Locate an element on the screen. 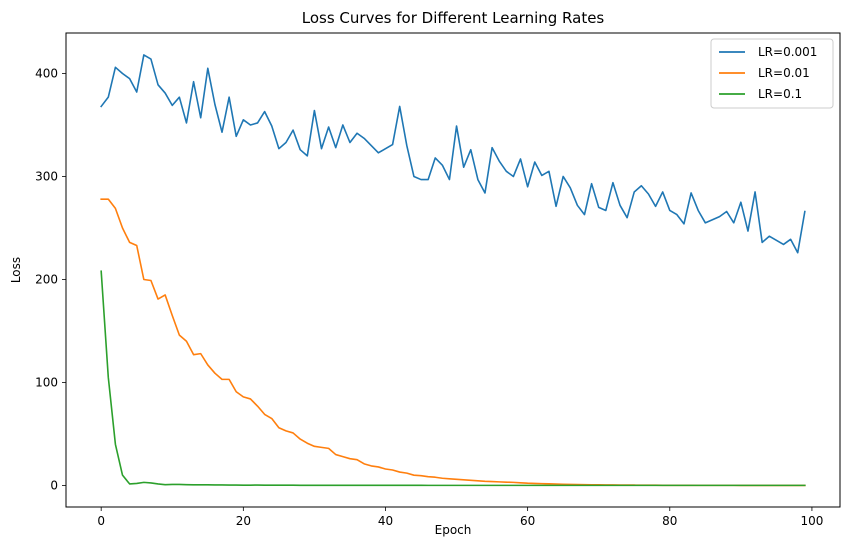  legend-label-2: LR=0.1 is located at coordinates (780, 94).